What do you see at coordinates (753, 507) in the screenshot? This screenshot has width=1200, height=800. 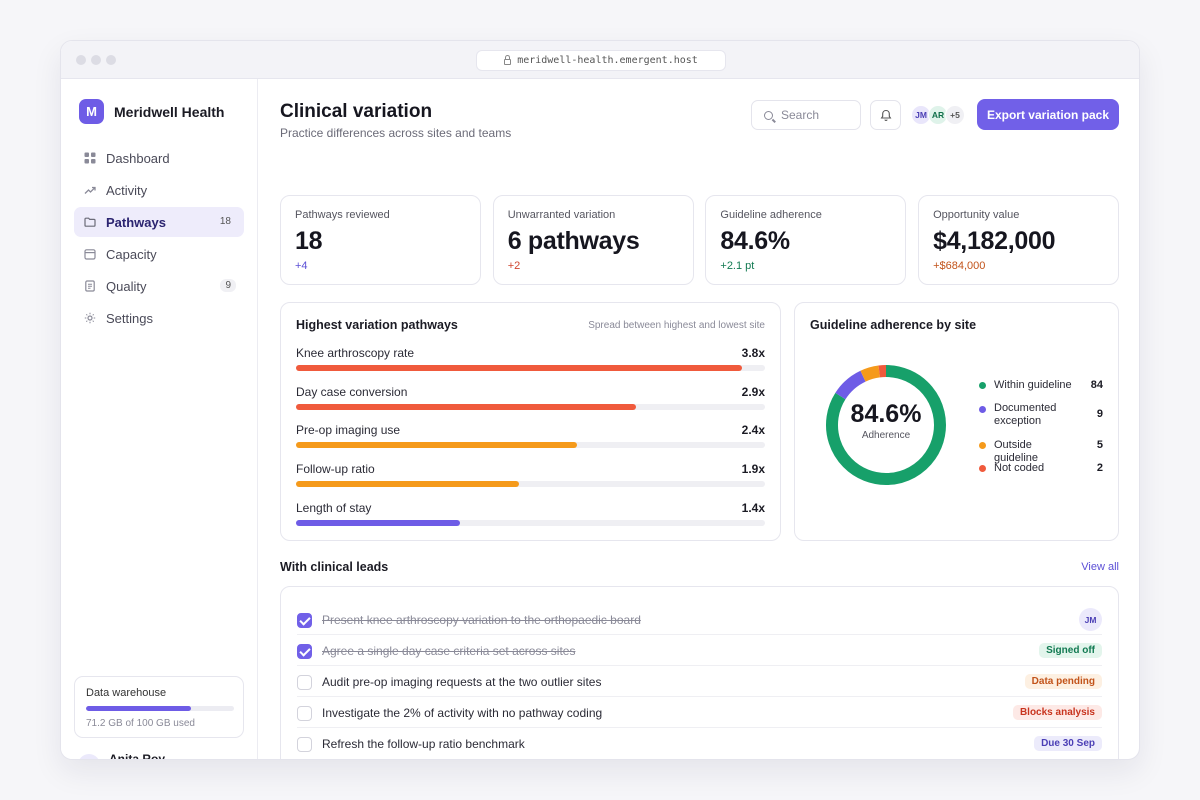 I see `variation-value: 1.4x` at bounding box center [753, 507].